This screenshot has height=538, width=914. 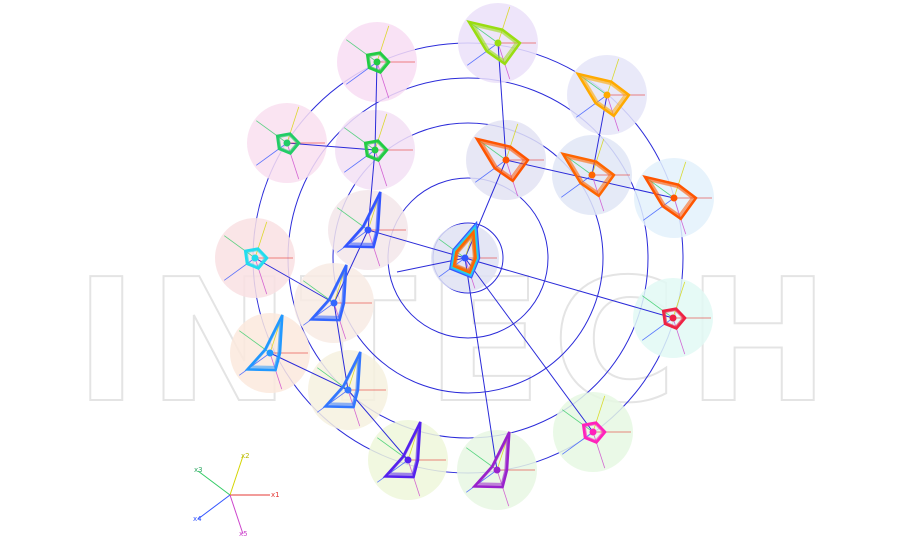 What do you see at coordinates (197, 519) in the screenshot?
I see `legend-label-x4: x4` at bounding box center [197, 519].